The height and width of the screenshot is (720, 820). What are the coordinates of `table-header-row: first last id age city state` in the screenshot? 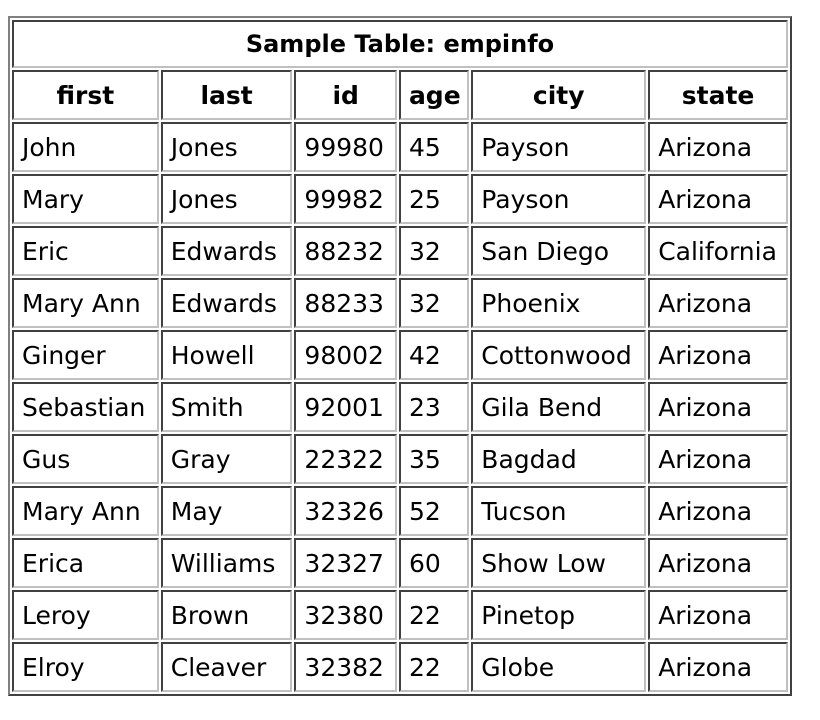 It's located at (400, 95).